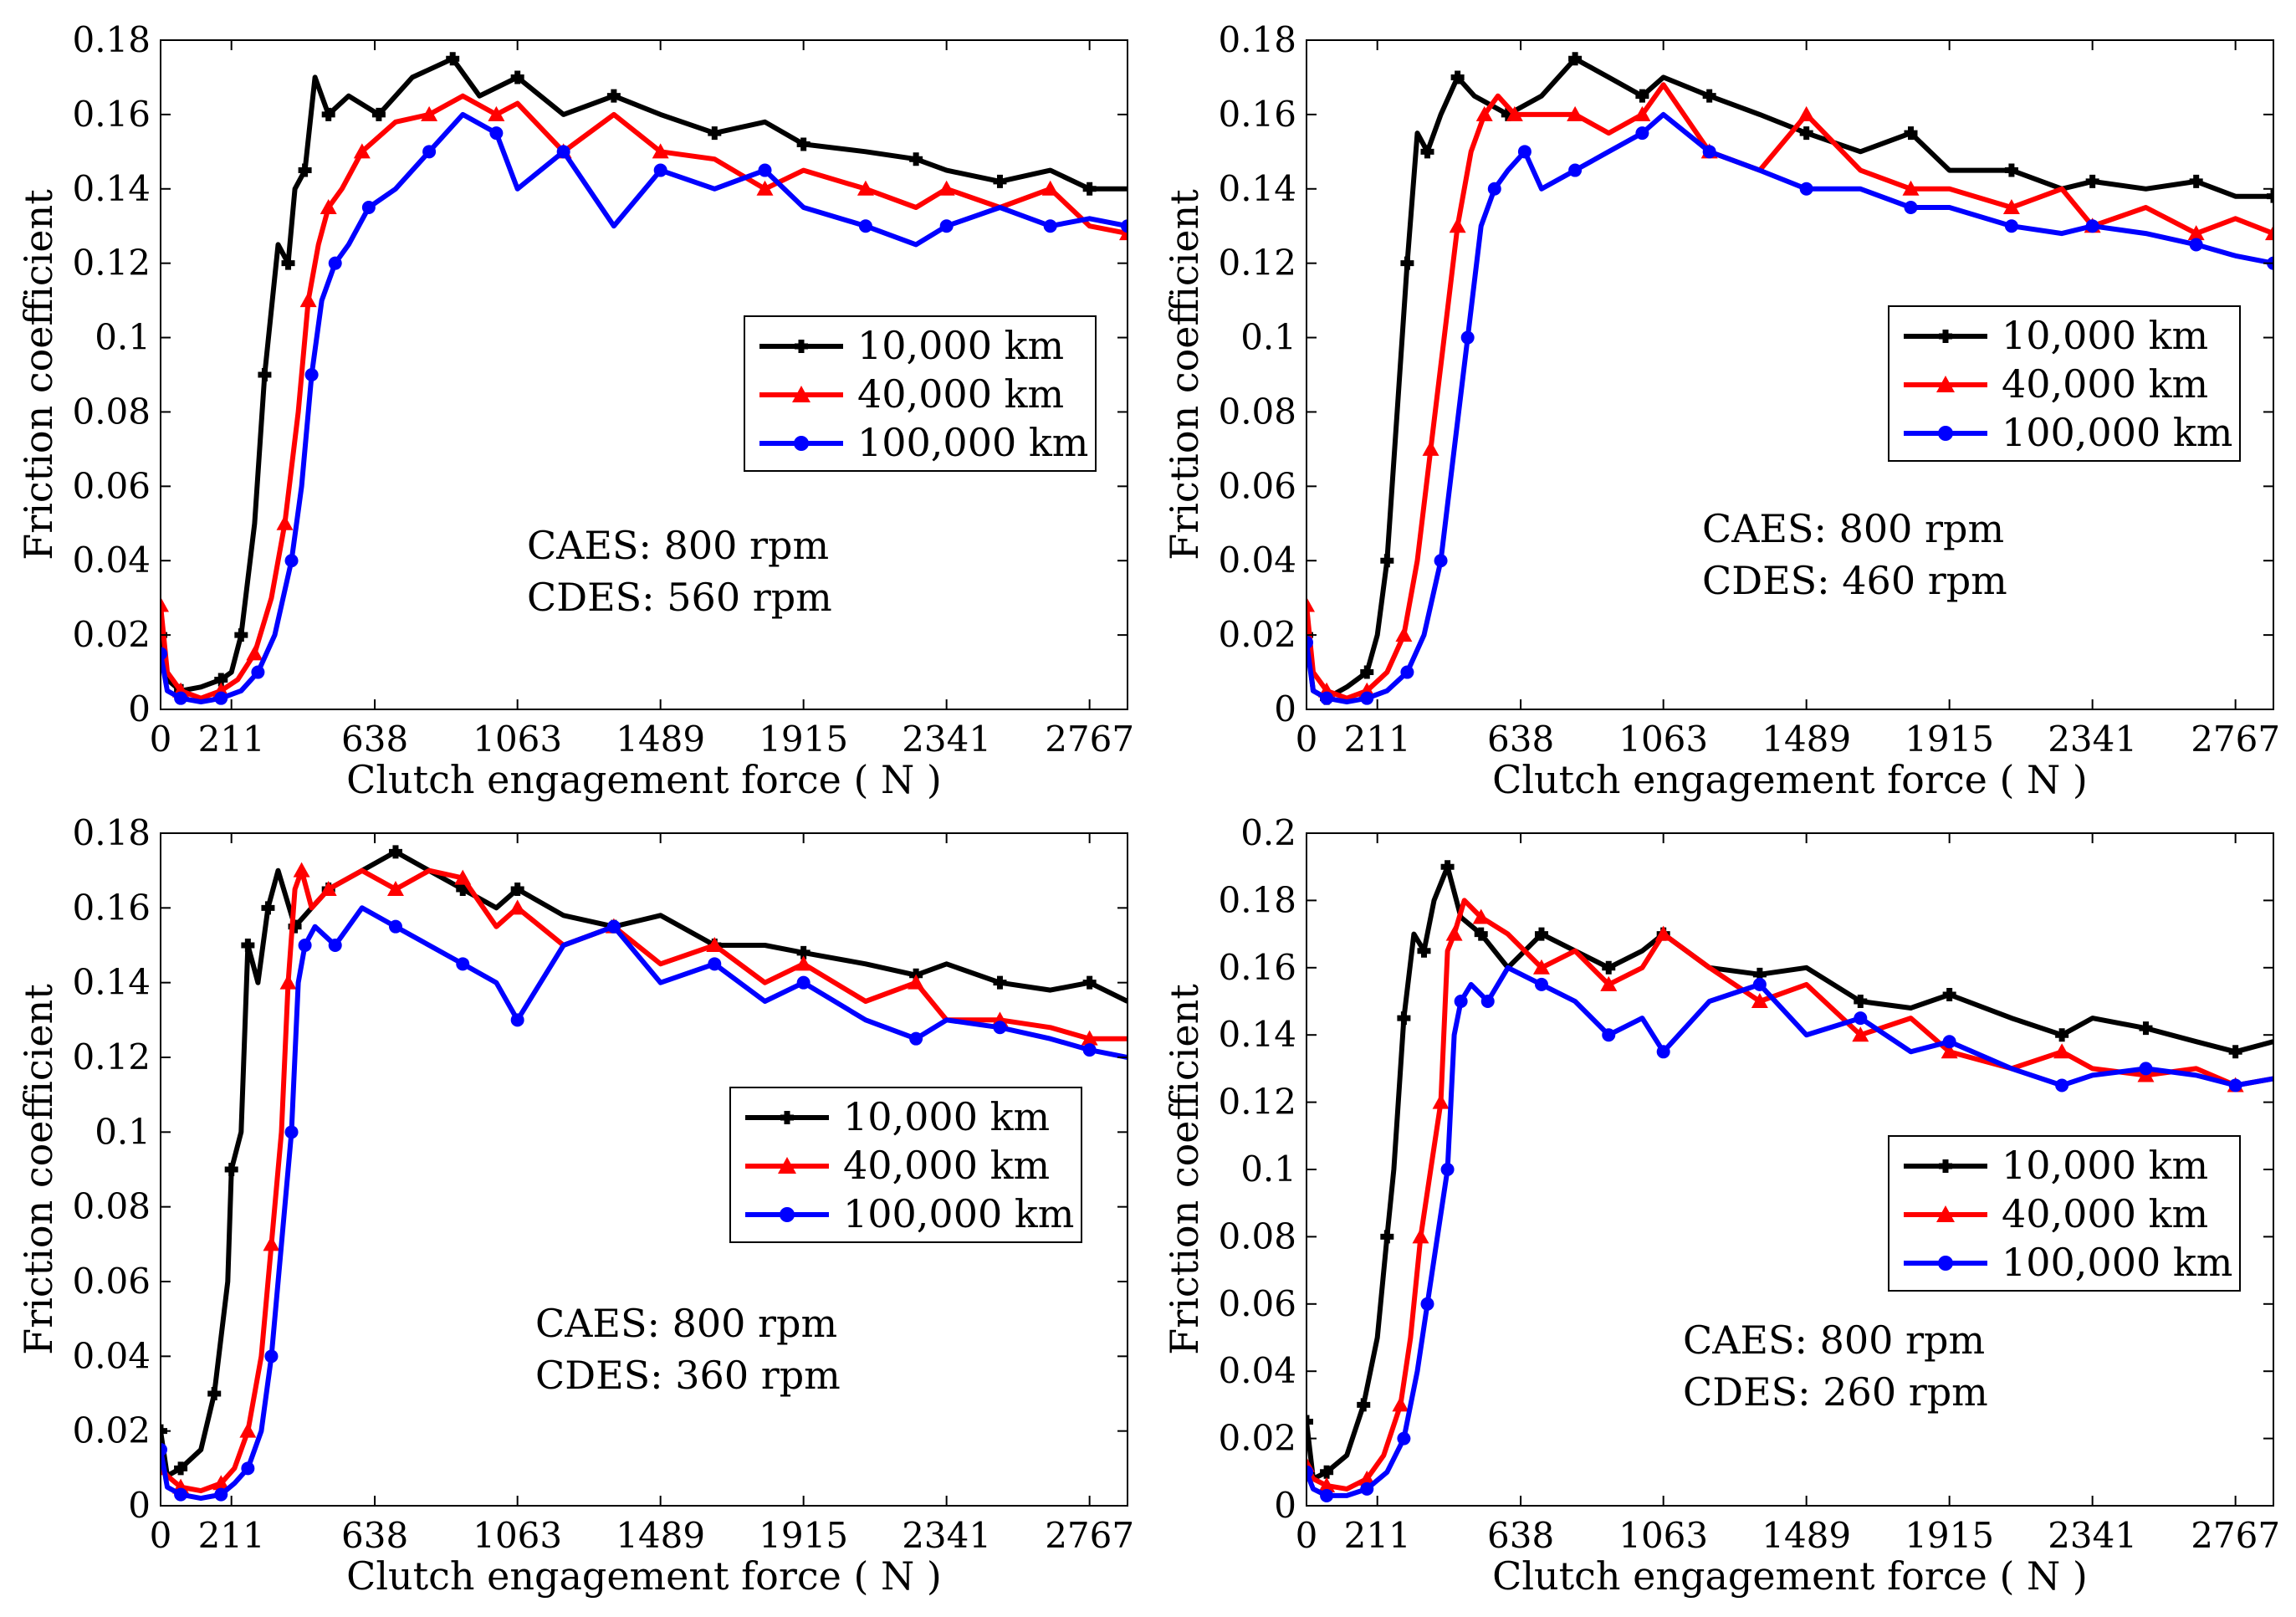 Image resolution: width=2296 pixels, height=1617 pixels. Describe the element at coordinates (1184, 1170) in the screenshot. I see `y-axis-label: Friction coefficient` at that location.